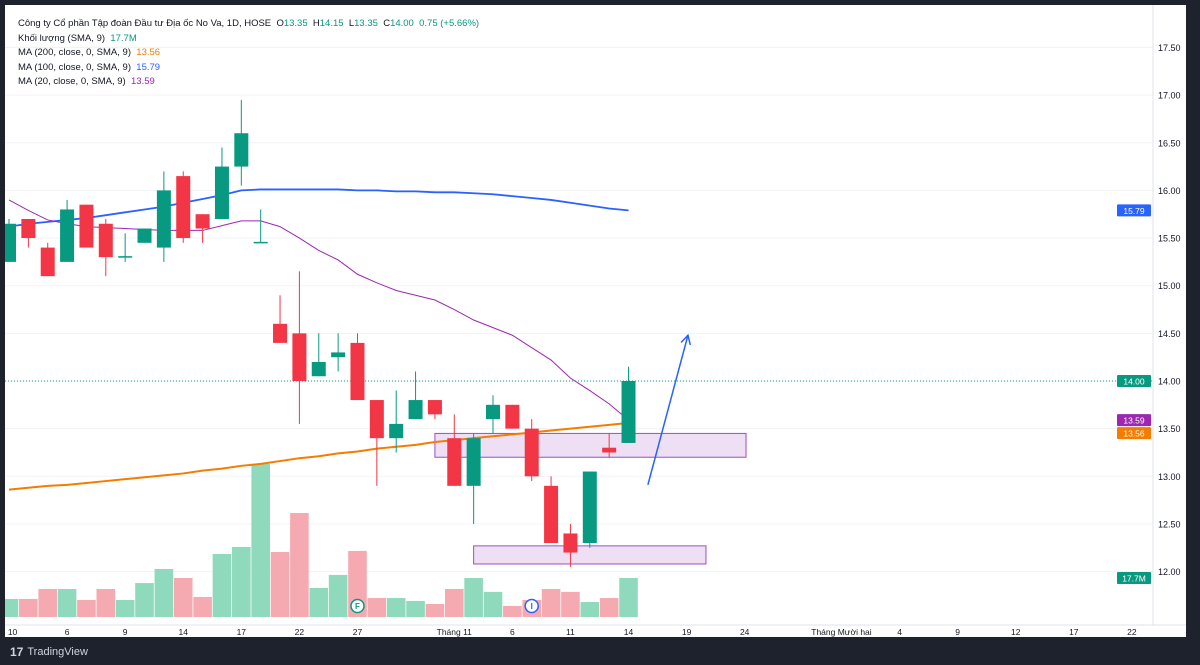  What do you see at coordinates (570, 632) in the screenshot?
I see `time-tick-label: 11` at bounding box center [570, 632].